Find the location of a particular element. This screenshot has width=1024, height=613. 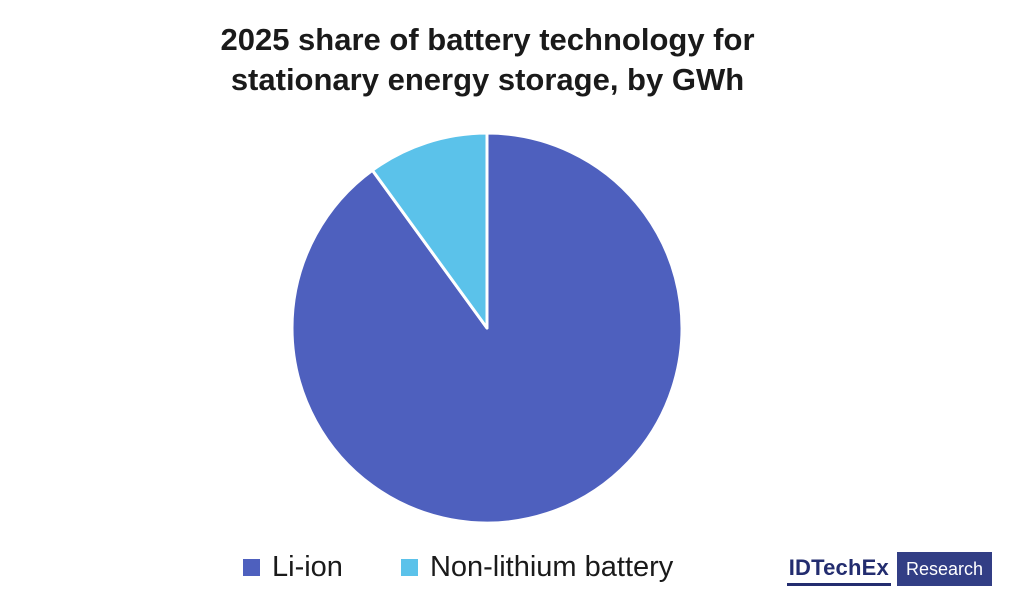

chart-title-line-1: 2025 share of battery technology for is located at coordinates (487, 39).